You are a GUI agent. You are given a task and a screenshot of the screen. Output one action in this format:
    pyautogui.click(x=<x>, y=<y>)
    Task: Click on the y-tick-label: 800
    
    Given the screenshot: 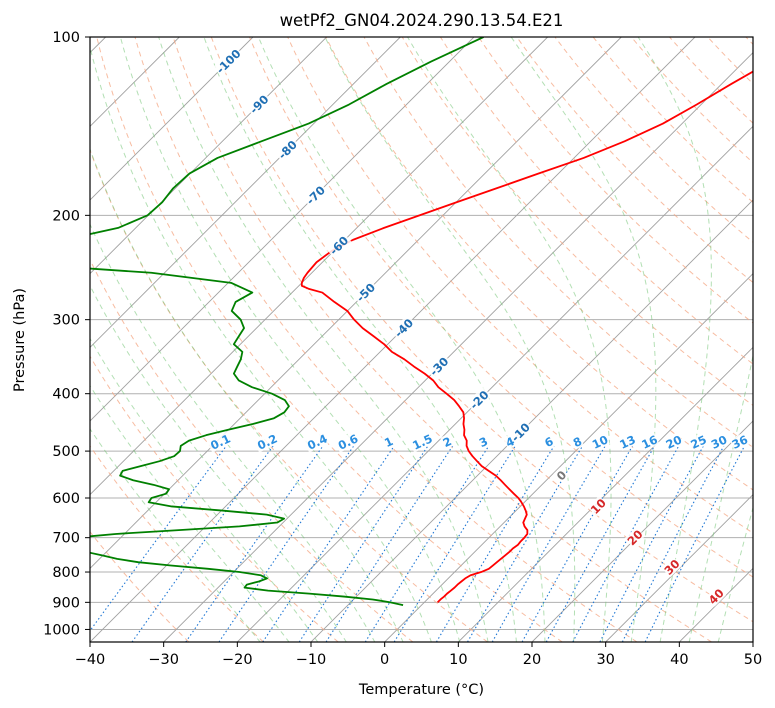 What is the action you would take?
    pyautogui.click(x=66, y=573)
    